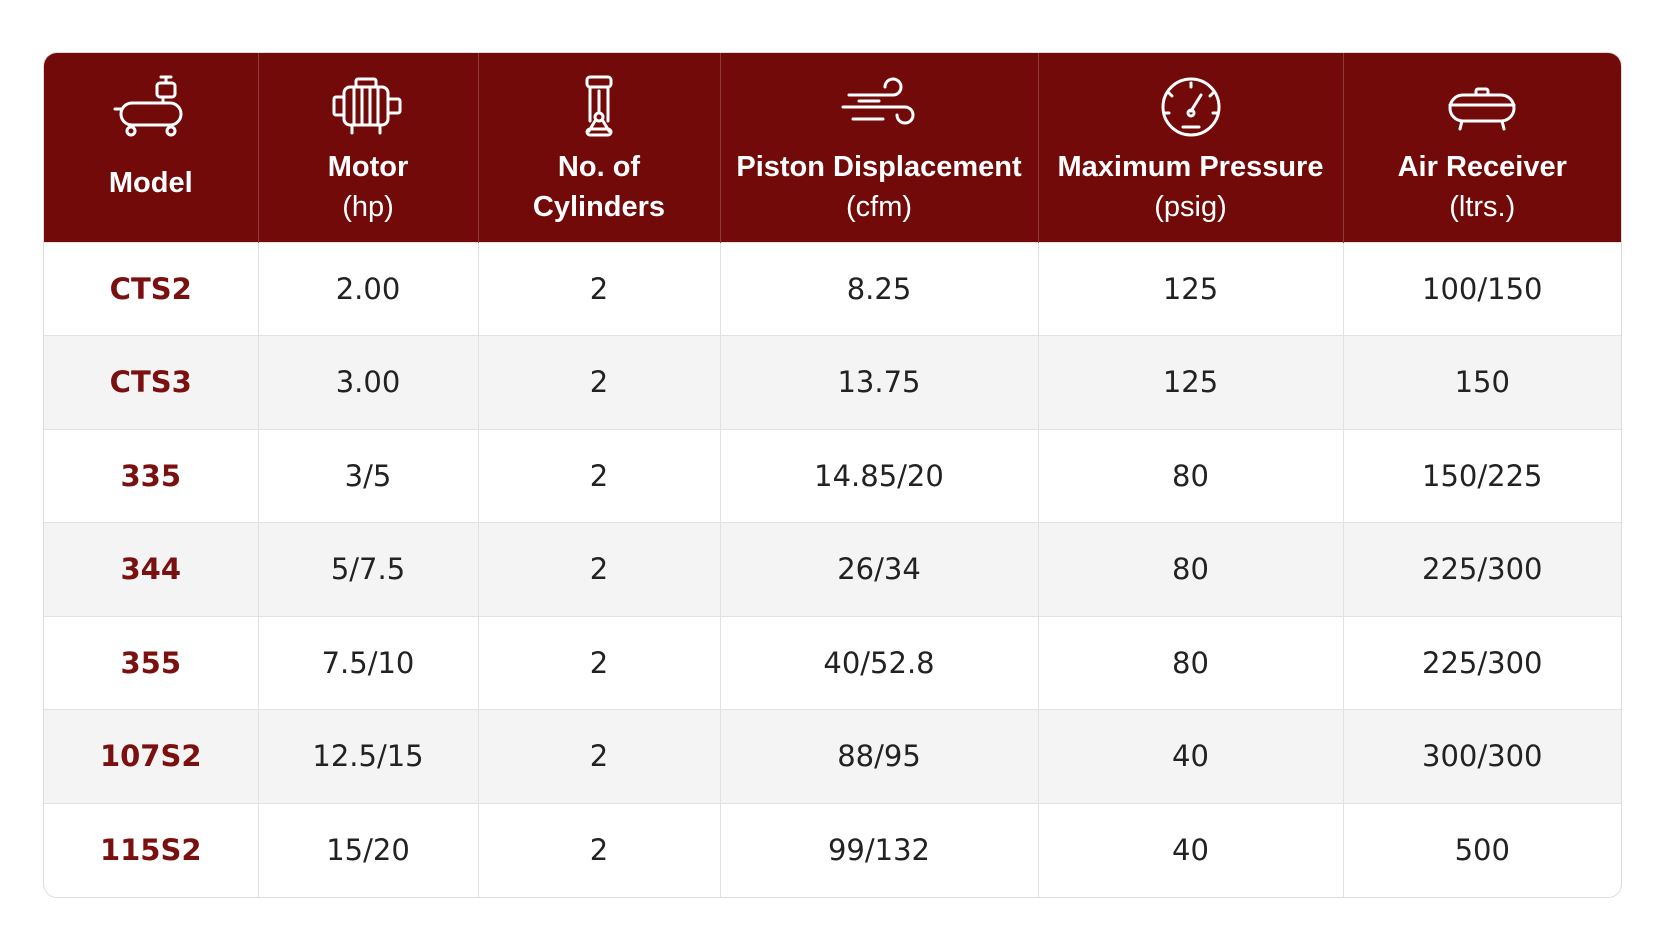 Image resolution: width=1672 pixels, height=941 pixels. What do you see at coordinates (151, 662) in the screenshot?
I see `cell-model: 355` at bounding box center [151, 662].